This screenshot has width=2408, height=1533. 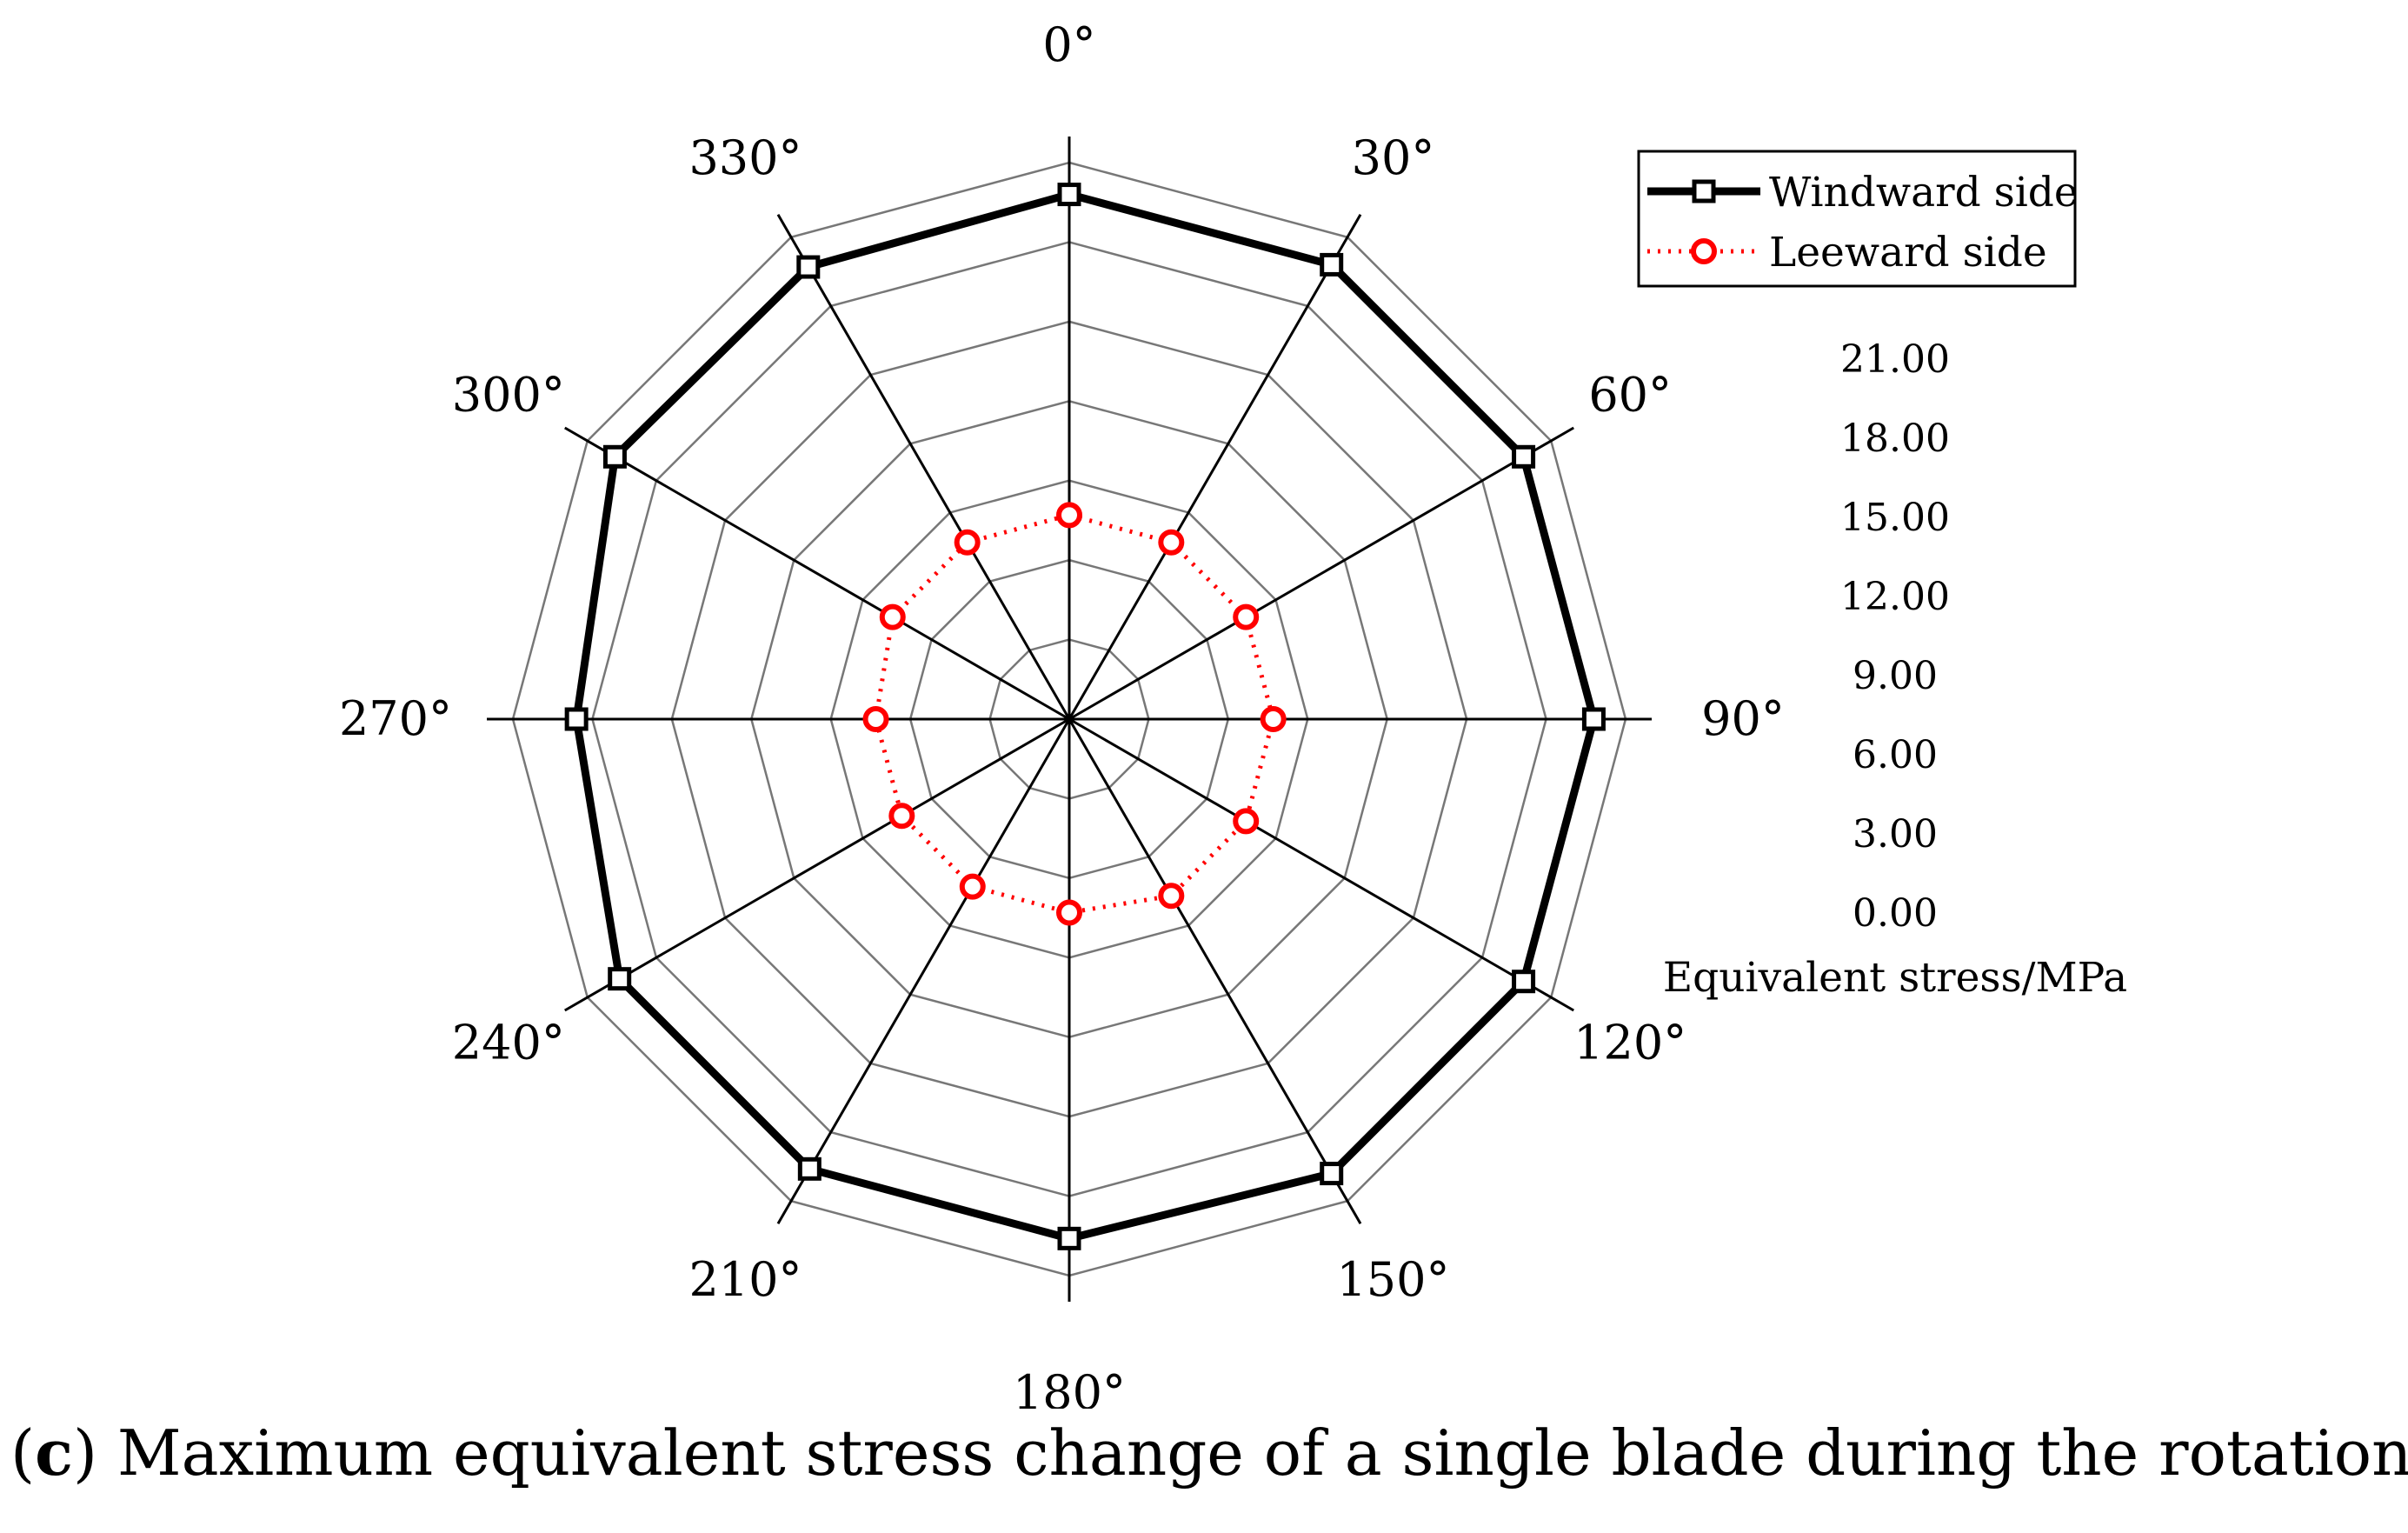 What do you see at coordinates (968, 543) in the screenshot?
I see `leeward-point-330deg` at bounding box center [968, 543].